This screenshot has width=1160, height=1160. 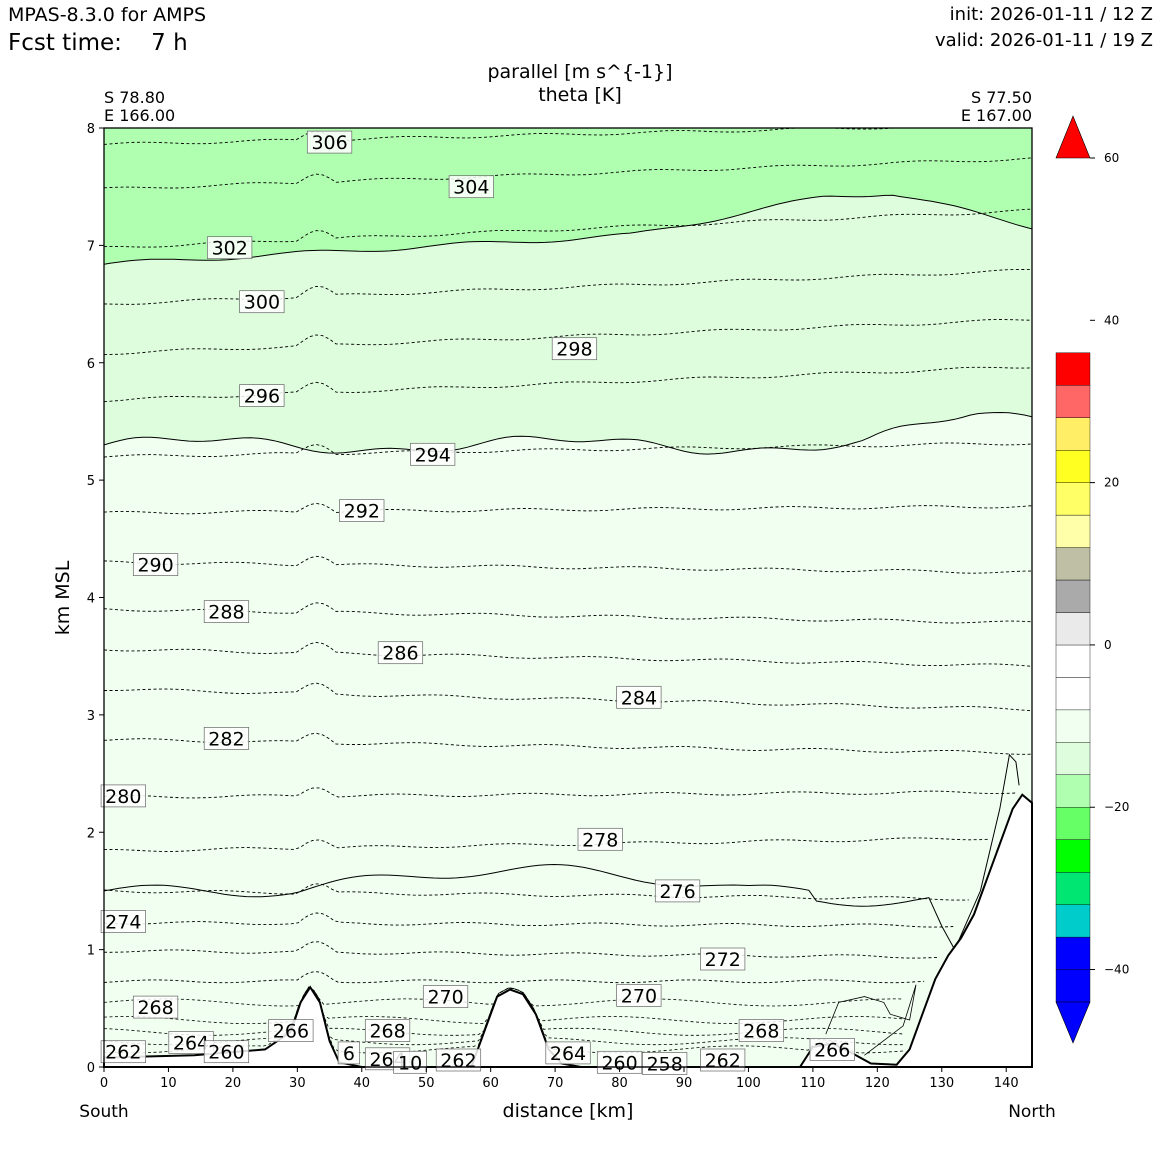 I want to click on theta-label-text: 294, so click(x=433, y=455).